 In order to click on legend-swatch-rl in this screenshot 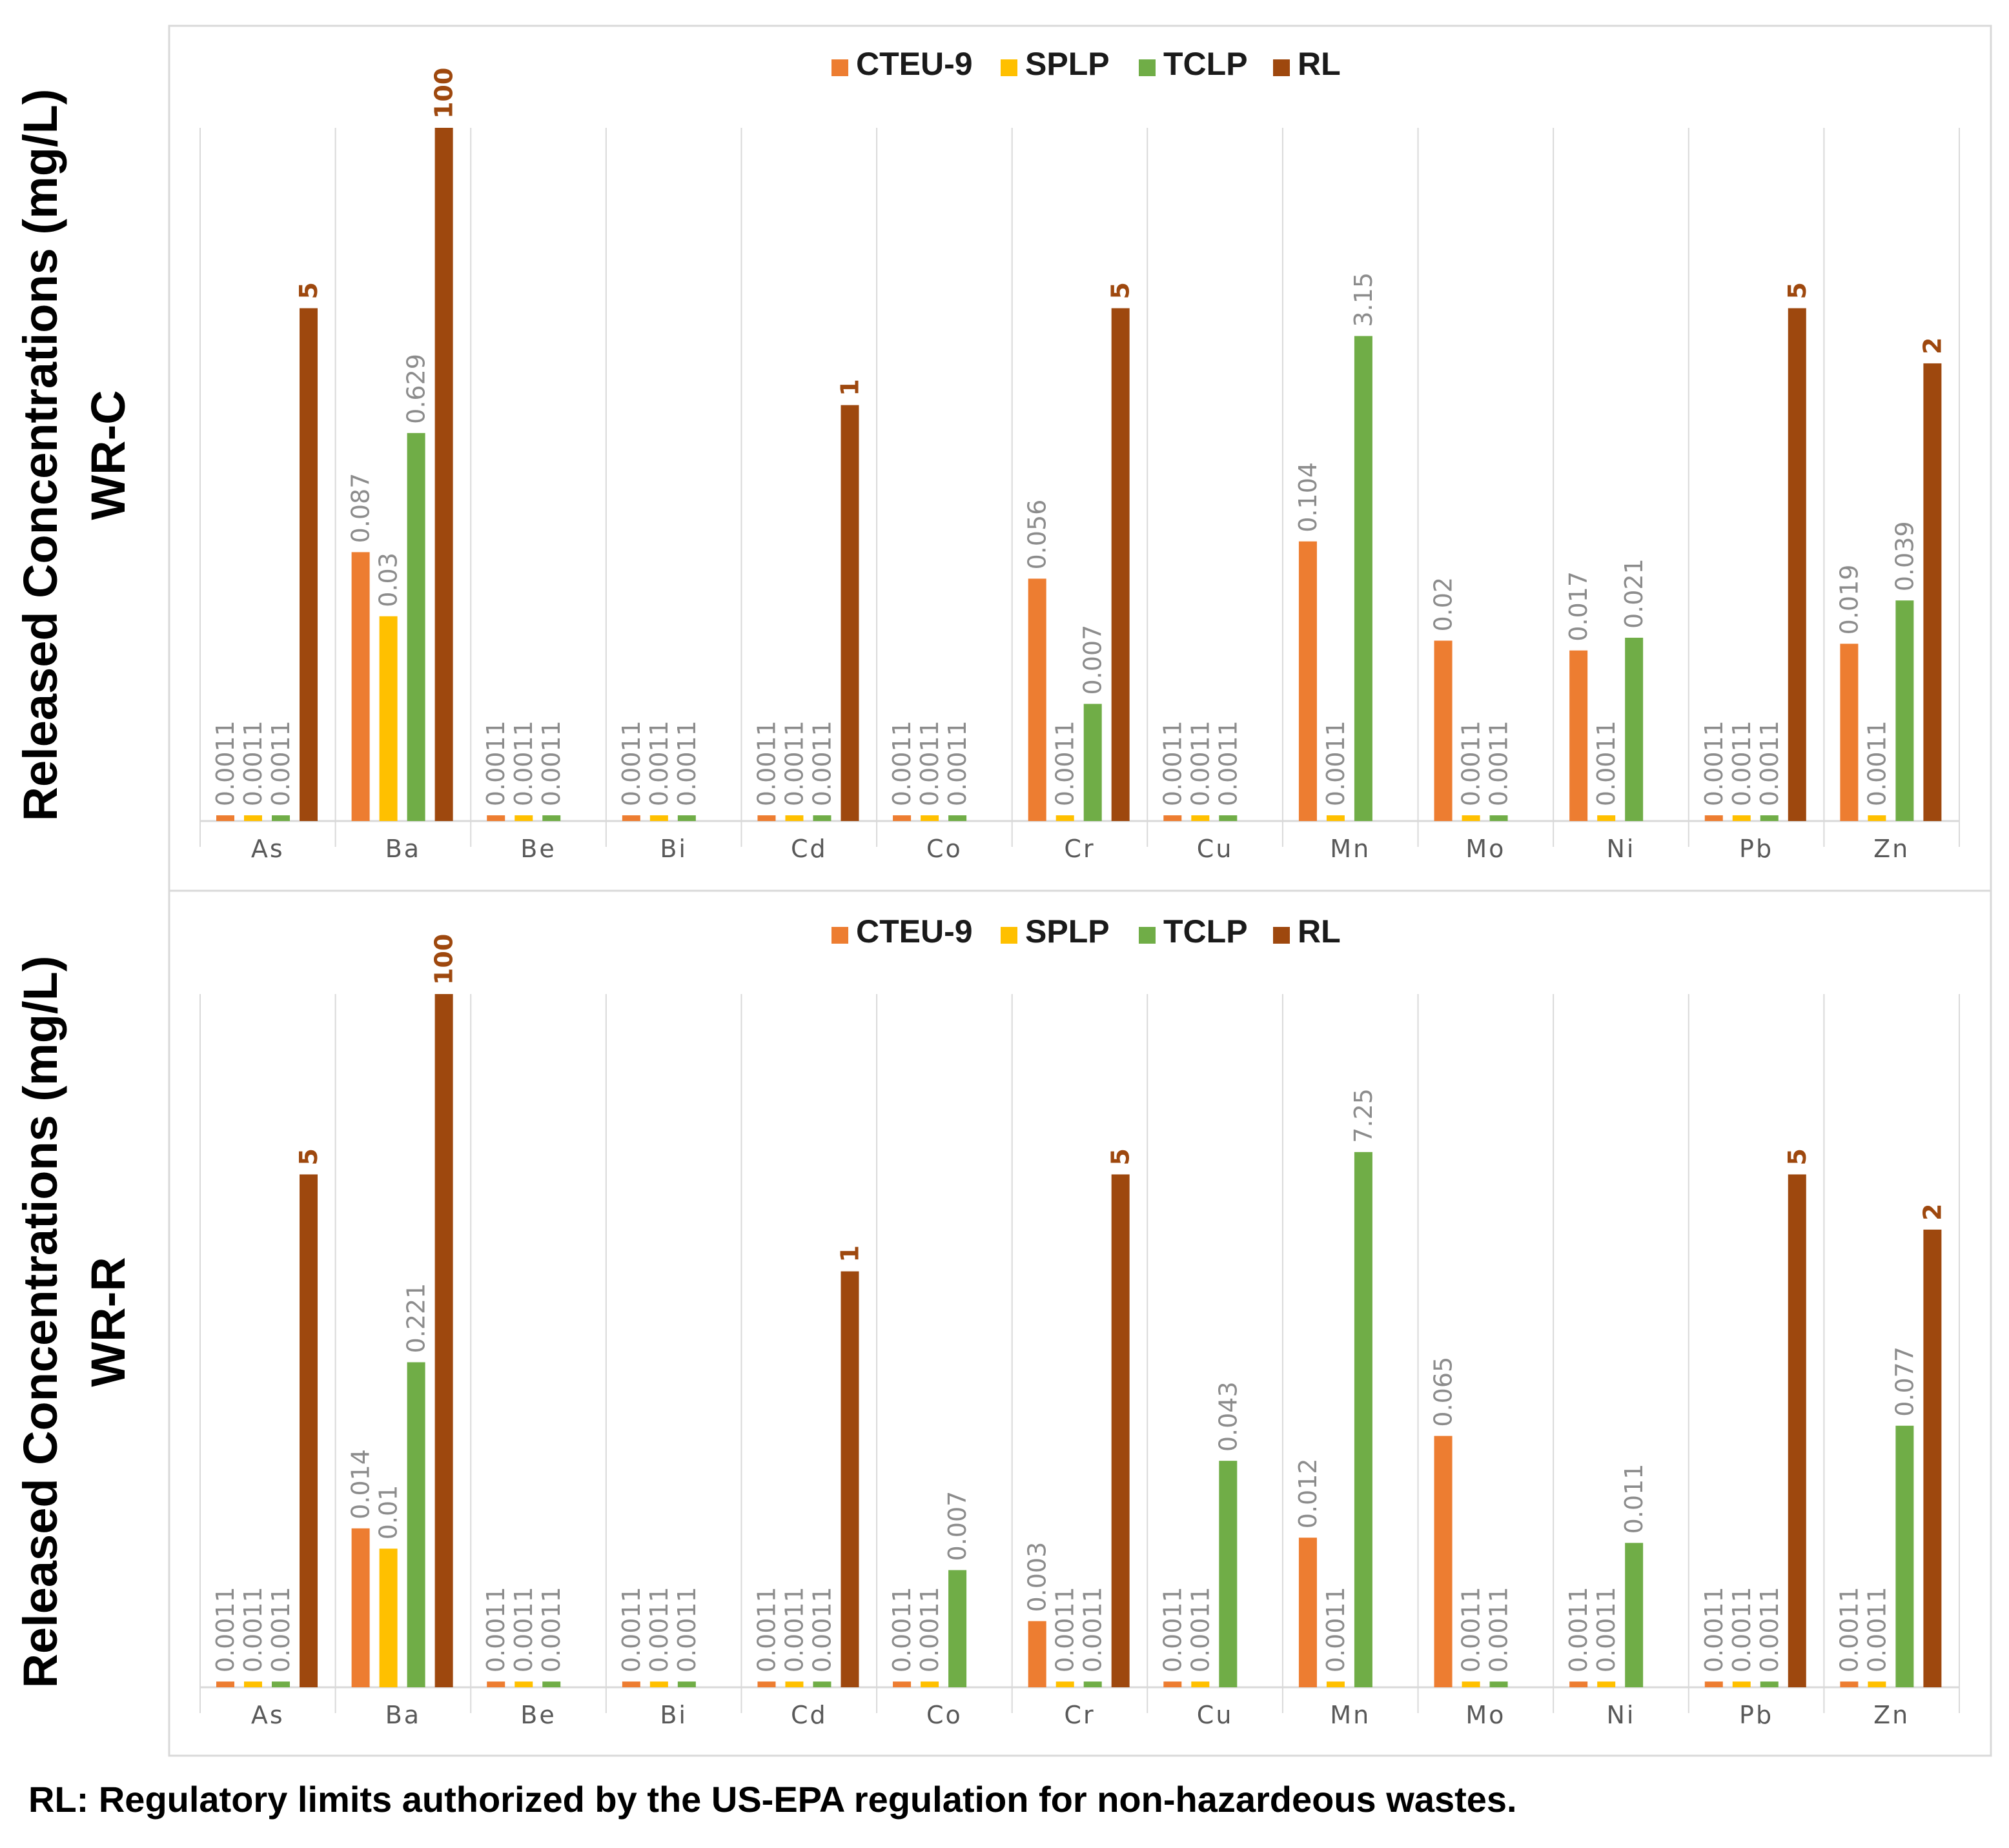, I will do `click(1281, 935)`.